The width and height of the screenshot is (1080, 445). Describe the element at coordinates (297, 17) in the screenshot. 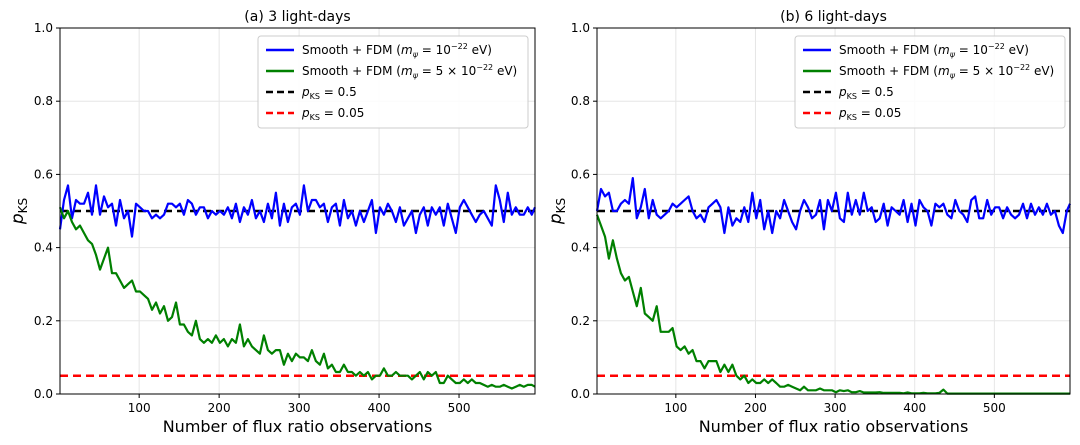

I see `chart-title: (a) 3 light-days` at that location.